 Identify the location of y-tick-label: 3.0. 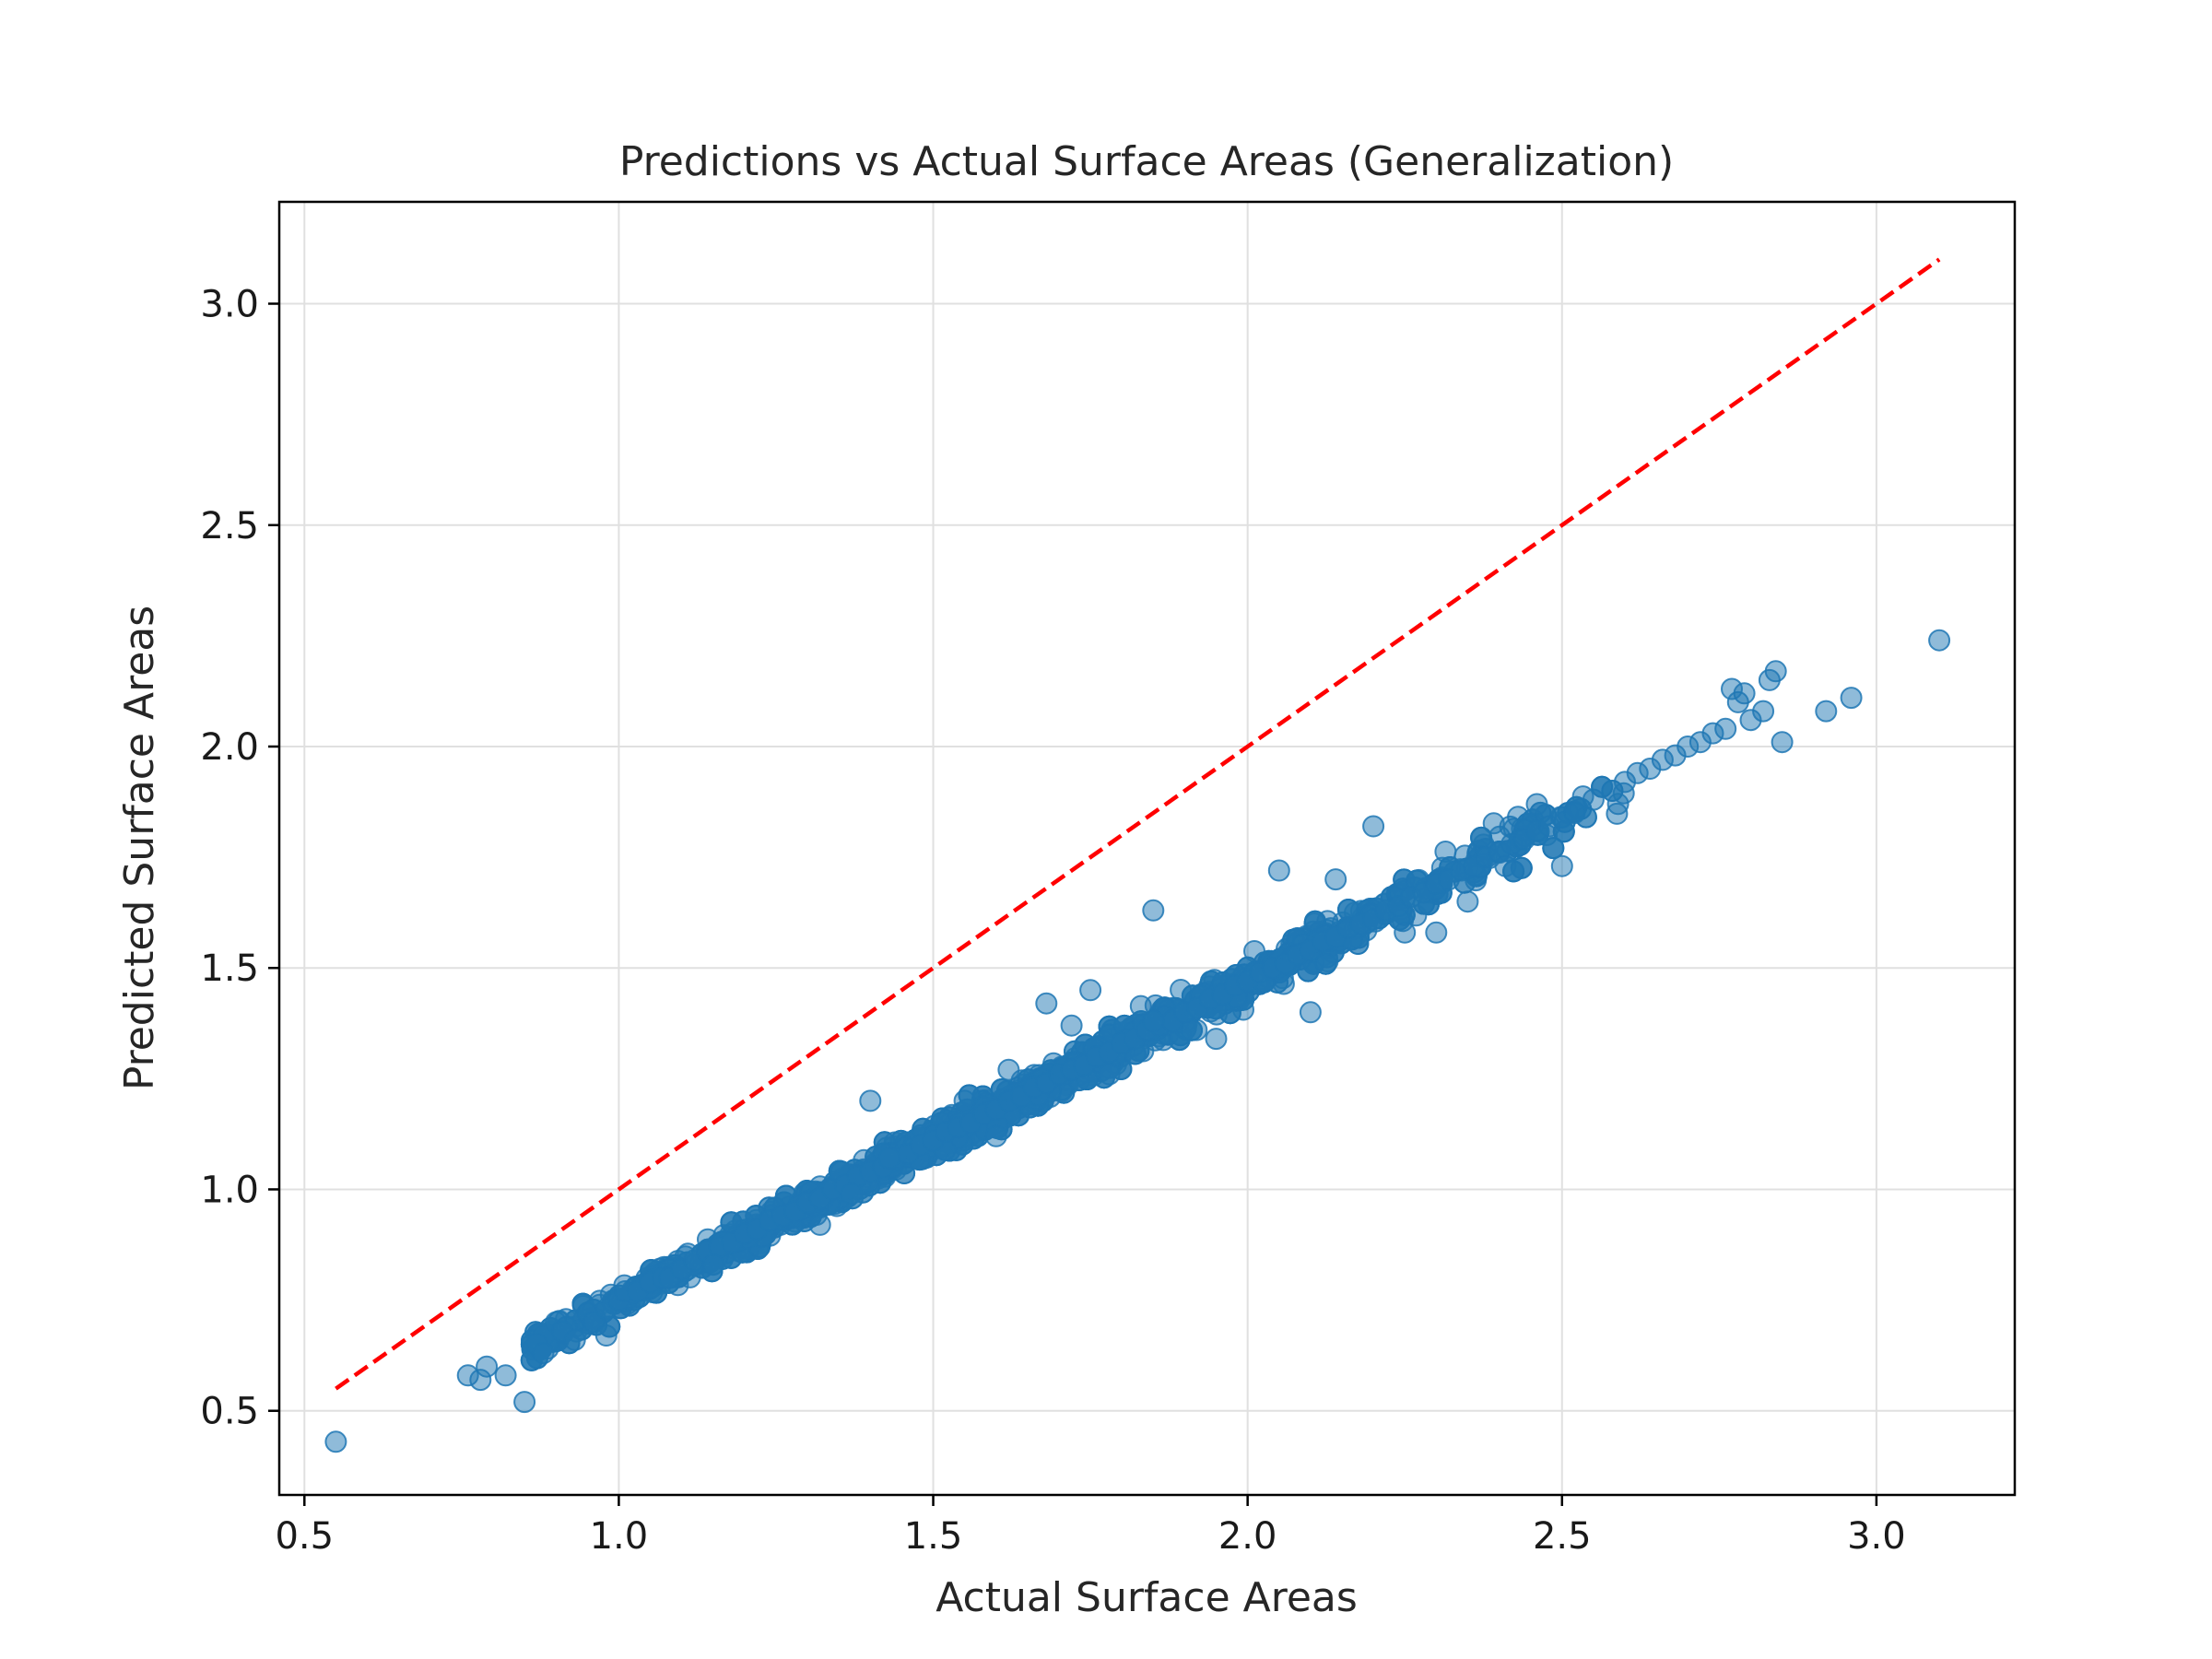
(229, 305).